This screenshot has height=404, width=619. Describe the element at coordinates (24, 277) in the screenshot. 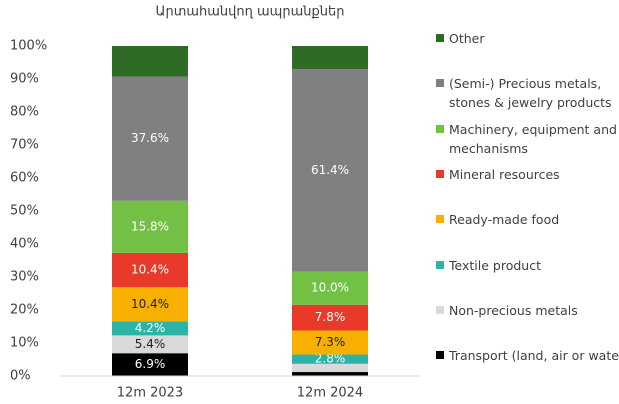

I see `y-tick-label: 30%` at that location.